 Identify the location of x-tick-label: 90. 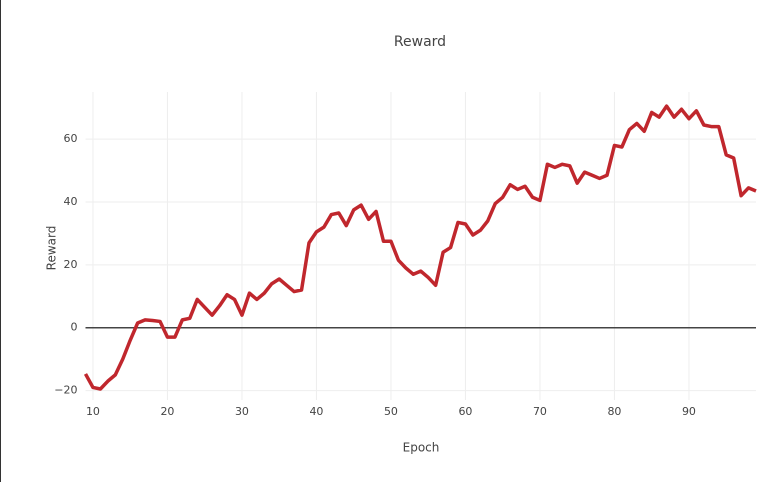
(689, 411).